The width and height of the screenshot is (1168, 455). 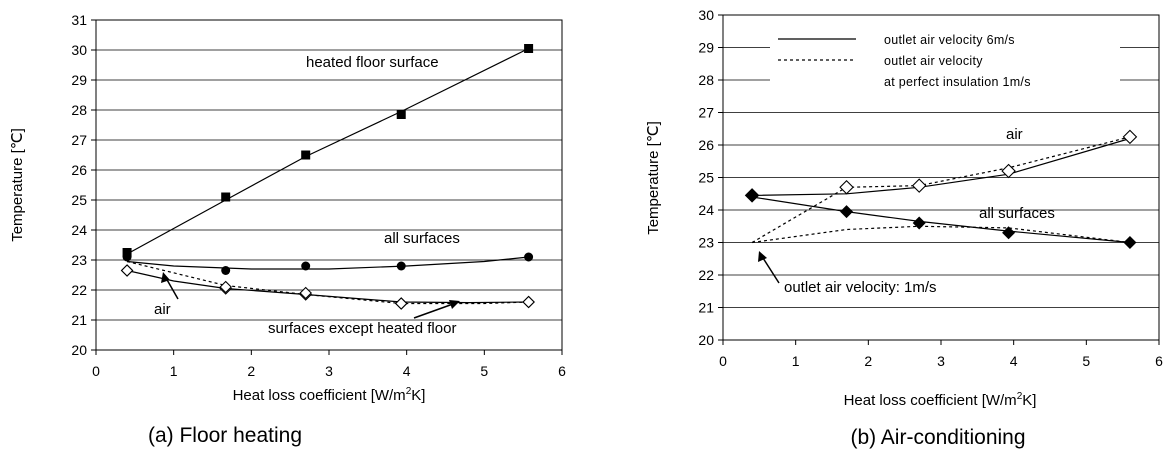 I want to click on series-line-surfaces-except-heated-floor, so click(x=327, y=282).